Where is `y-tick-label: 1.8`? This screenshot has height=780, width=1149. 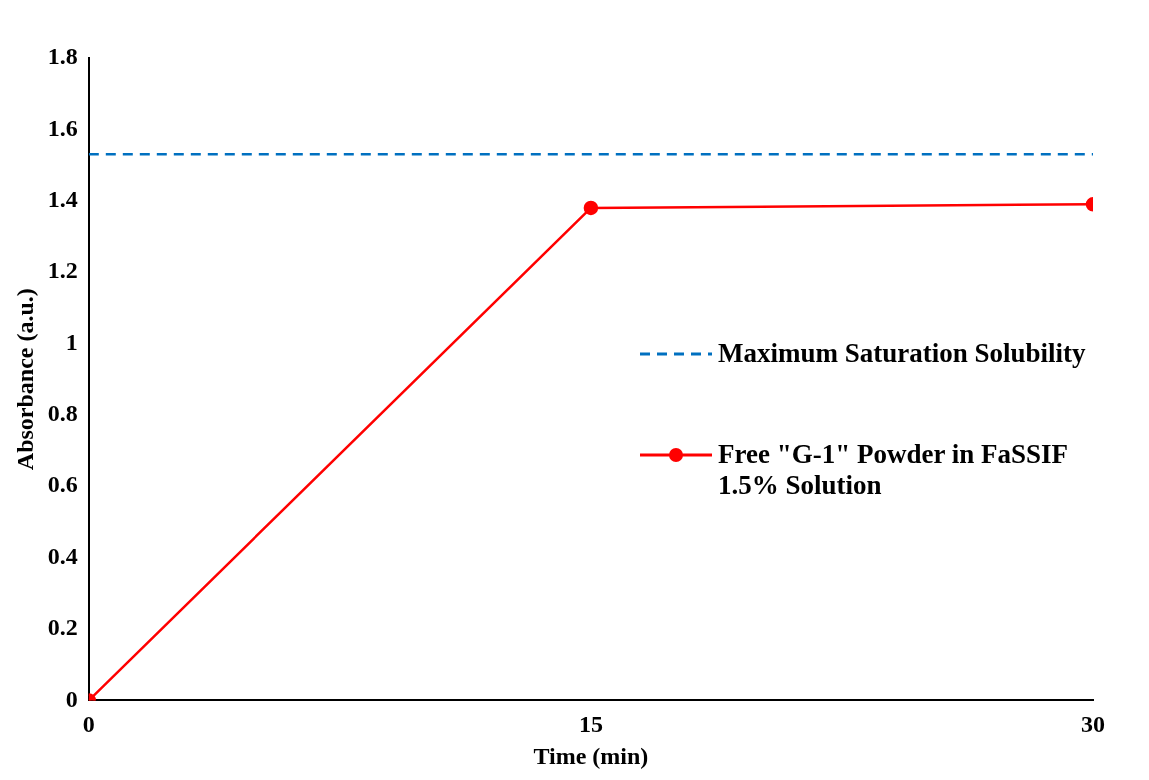
y-tick-label: 1.8 is located at coordinates (62, 56).